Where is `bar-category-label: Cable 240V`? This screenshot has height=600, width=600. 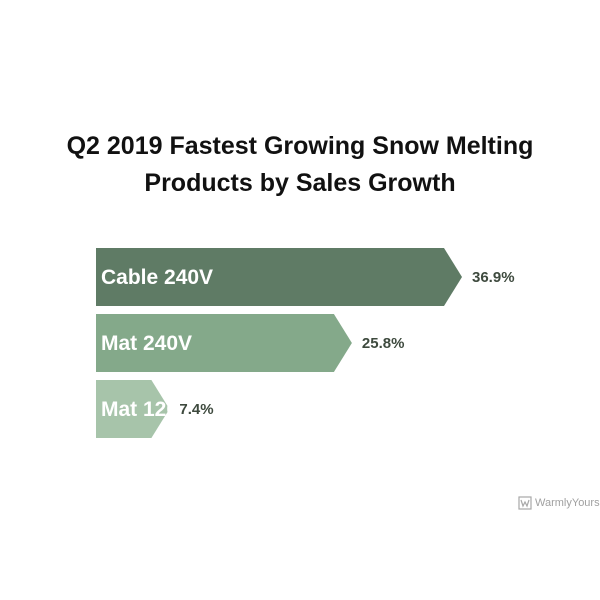 bar-category-label: Cable 240V is located at coordinates (157, 277).